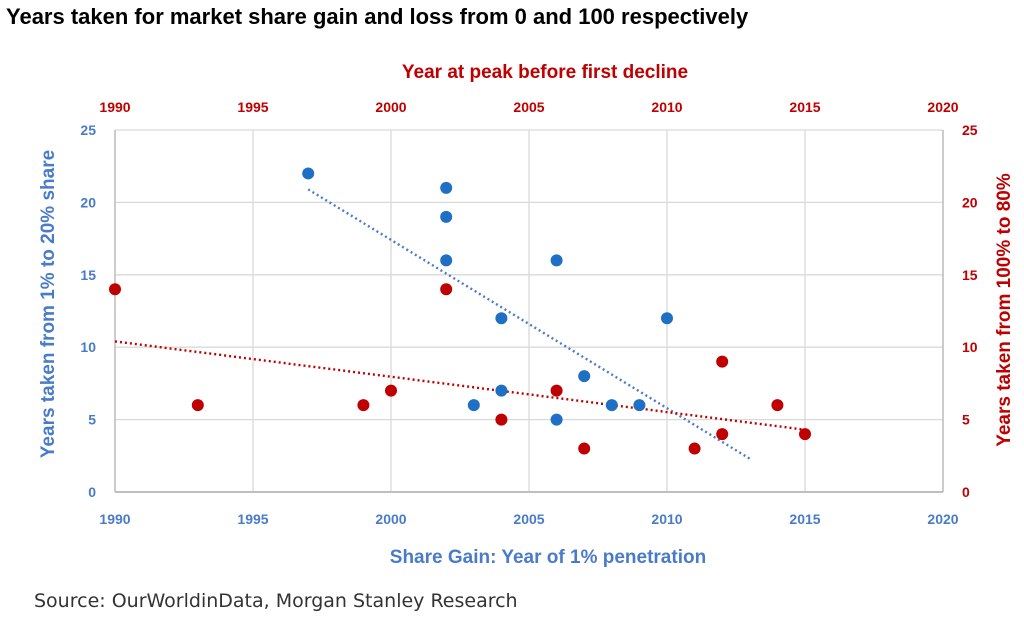  What do you see at coordinates (942, 107) in the screenshot?
I see `x-top-tick-label: 2020` at bounding box center [942, 107].